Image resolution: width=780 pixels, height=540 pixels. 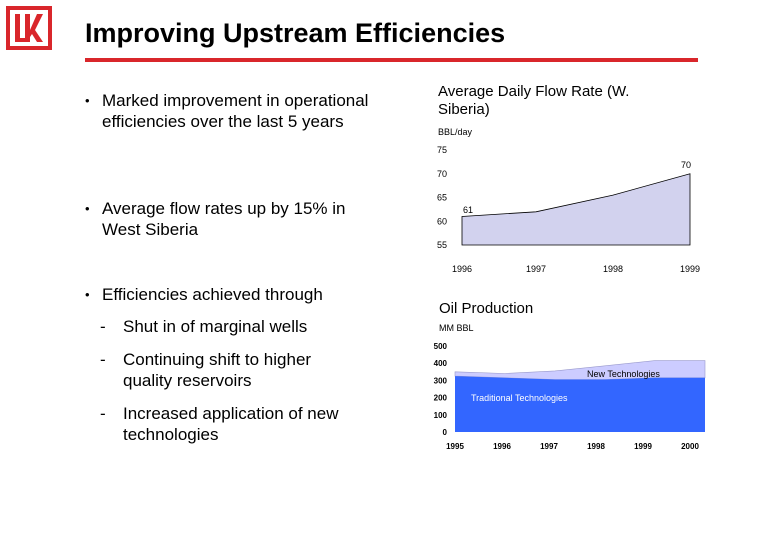 What do you see at coordinates (29, 28) in the screenshot?
I see `lukoil-logo` at bounding box center [29, 28].